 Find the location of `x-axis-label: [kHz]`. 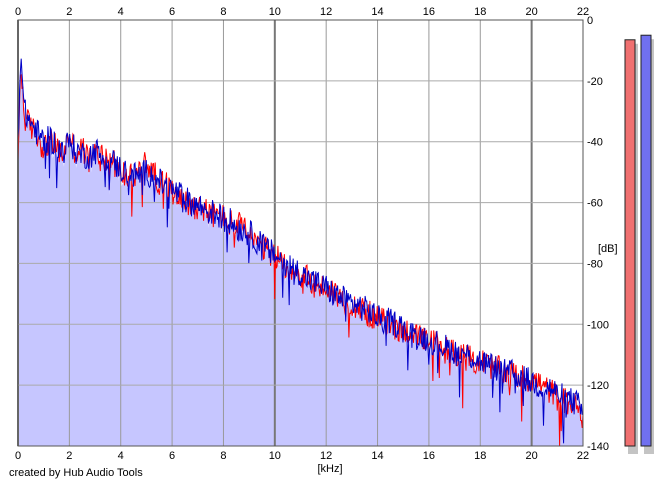

x-axis-label: [kHz] is located at coordinates (329, 469).